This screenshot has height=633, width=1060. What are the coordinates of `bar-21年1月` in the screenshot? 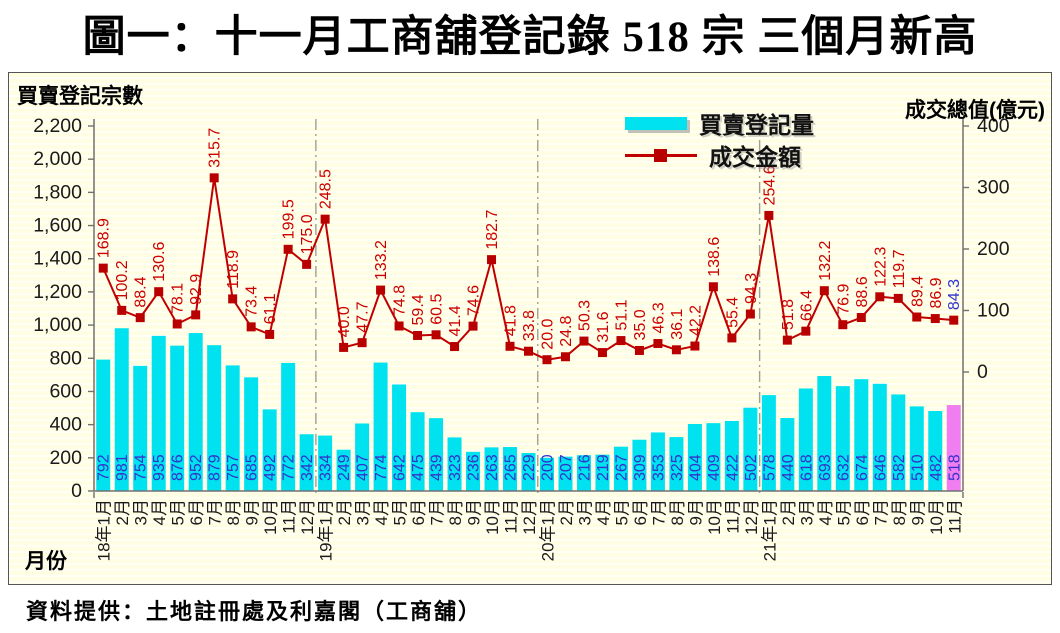 It's located at (768, 443).